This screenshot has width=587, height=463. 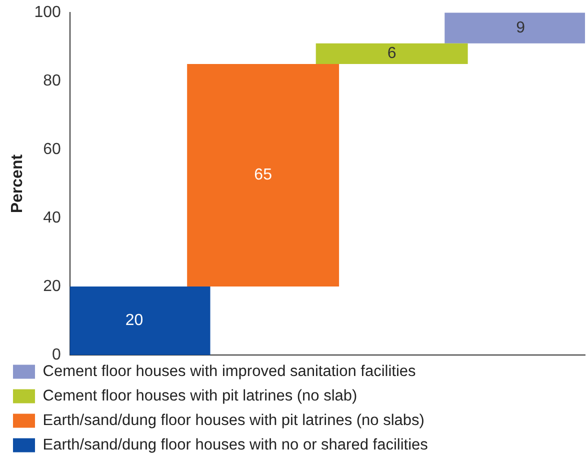 I want to click on y-tick-label: 100, so click(x=47, y=13).